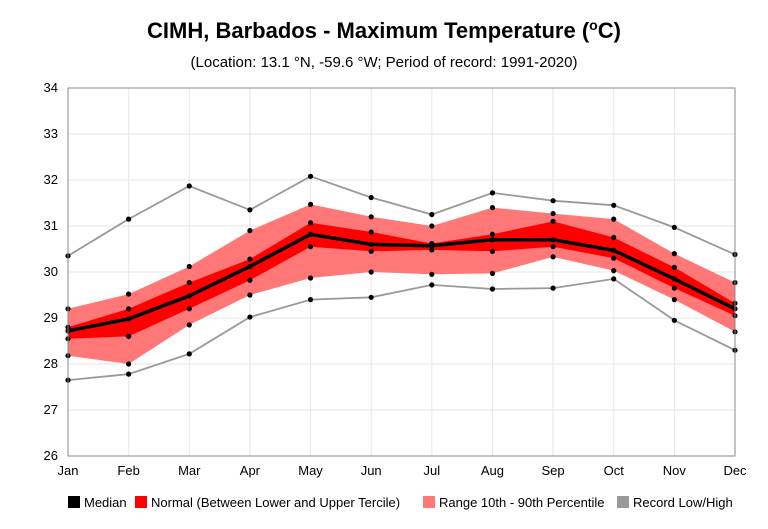 This screenshot has width=768, height=529. Describe the element at coordinates (250, 470) in the screenshot. I see `x-tick-label-3: Apr` at that location.